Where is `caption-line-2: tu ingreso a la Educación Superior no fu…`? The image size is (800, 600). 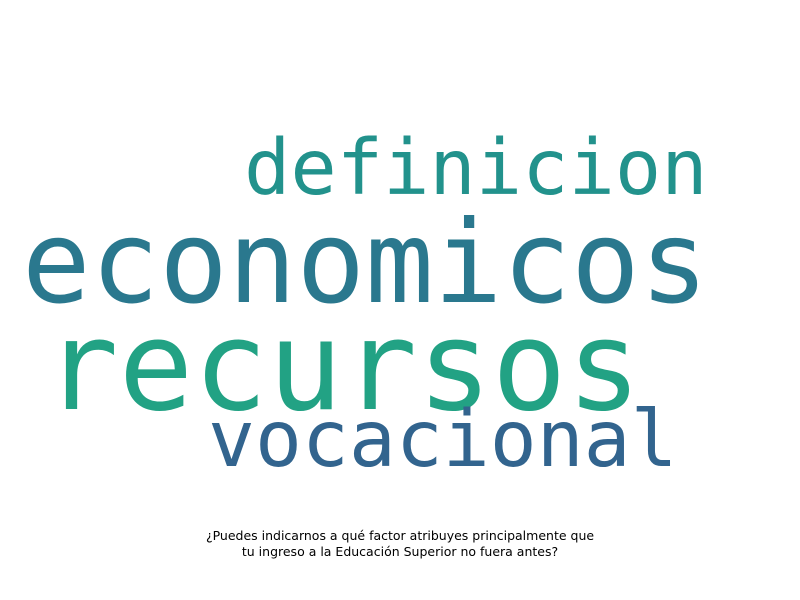
caption-line-2: tu ingreso a la Educación Superior no fu… is located at coordinates (400, 551).